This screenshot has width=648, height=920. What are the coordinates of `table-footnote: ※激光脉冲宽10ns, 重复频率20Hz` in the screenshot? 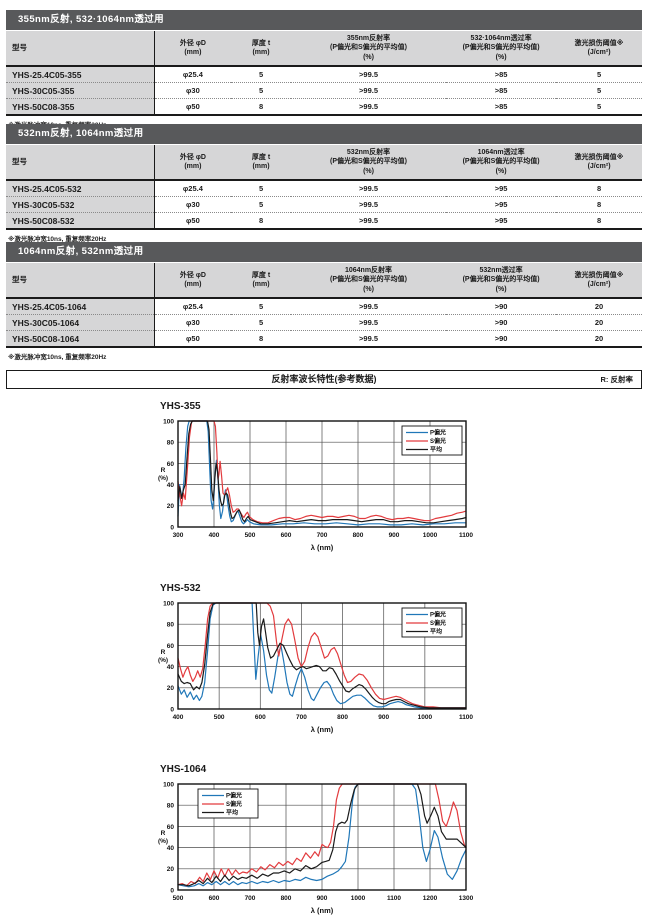 It's located at (57, 240).